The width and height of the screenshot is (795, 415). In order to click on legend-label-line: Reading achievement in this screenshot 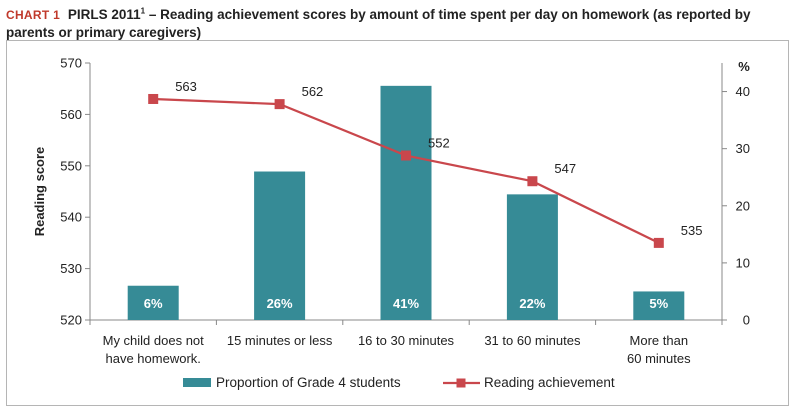, I will do `click(549, 382)`.